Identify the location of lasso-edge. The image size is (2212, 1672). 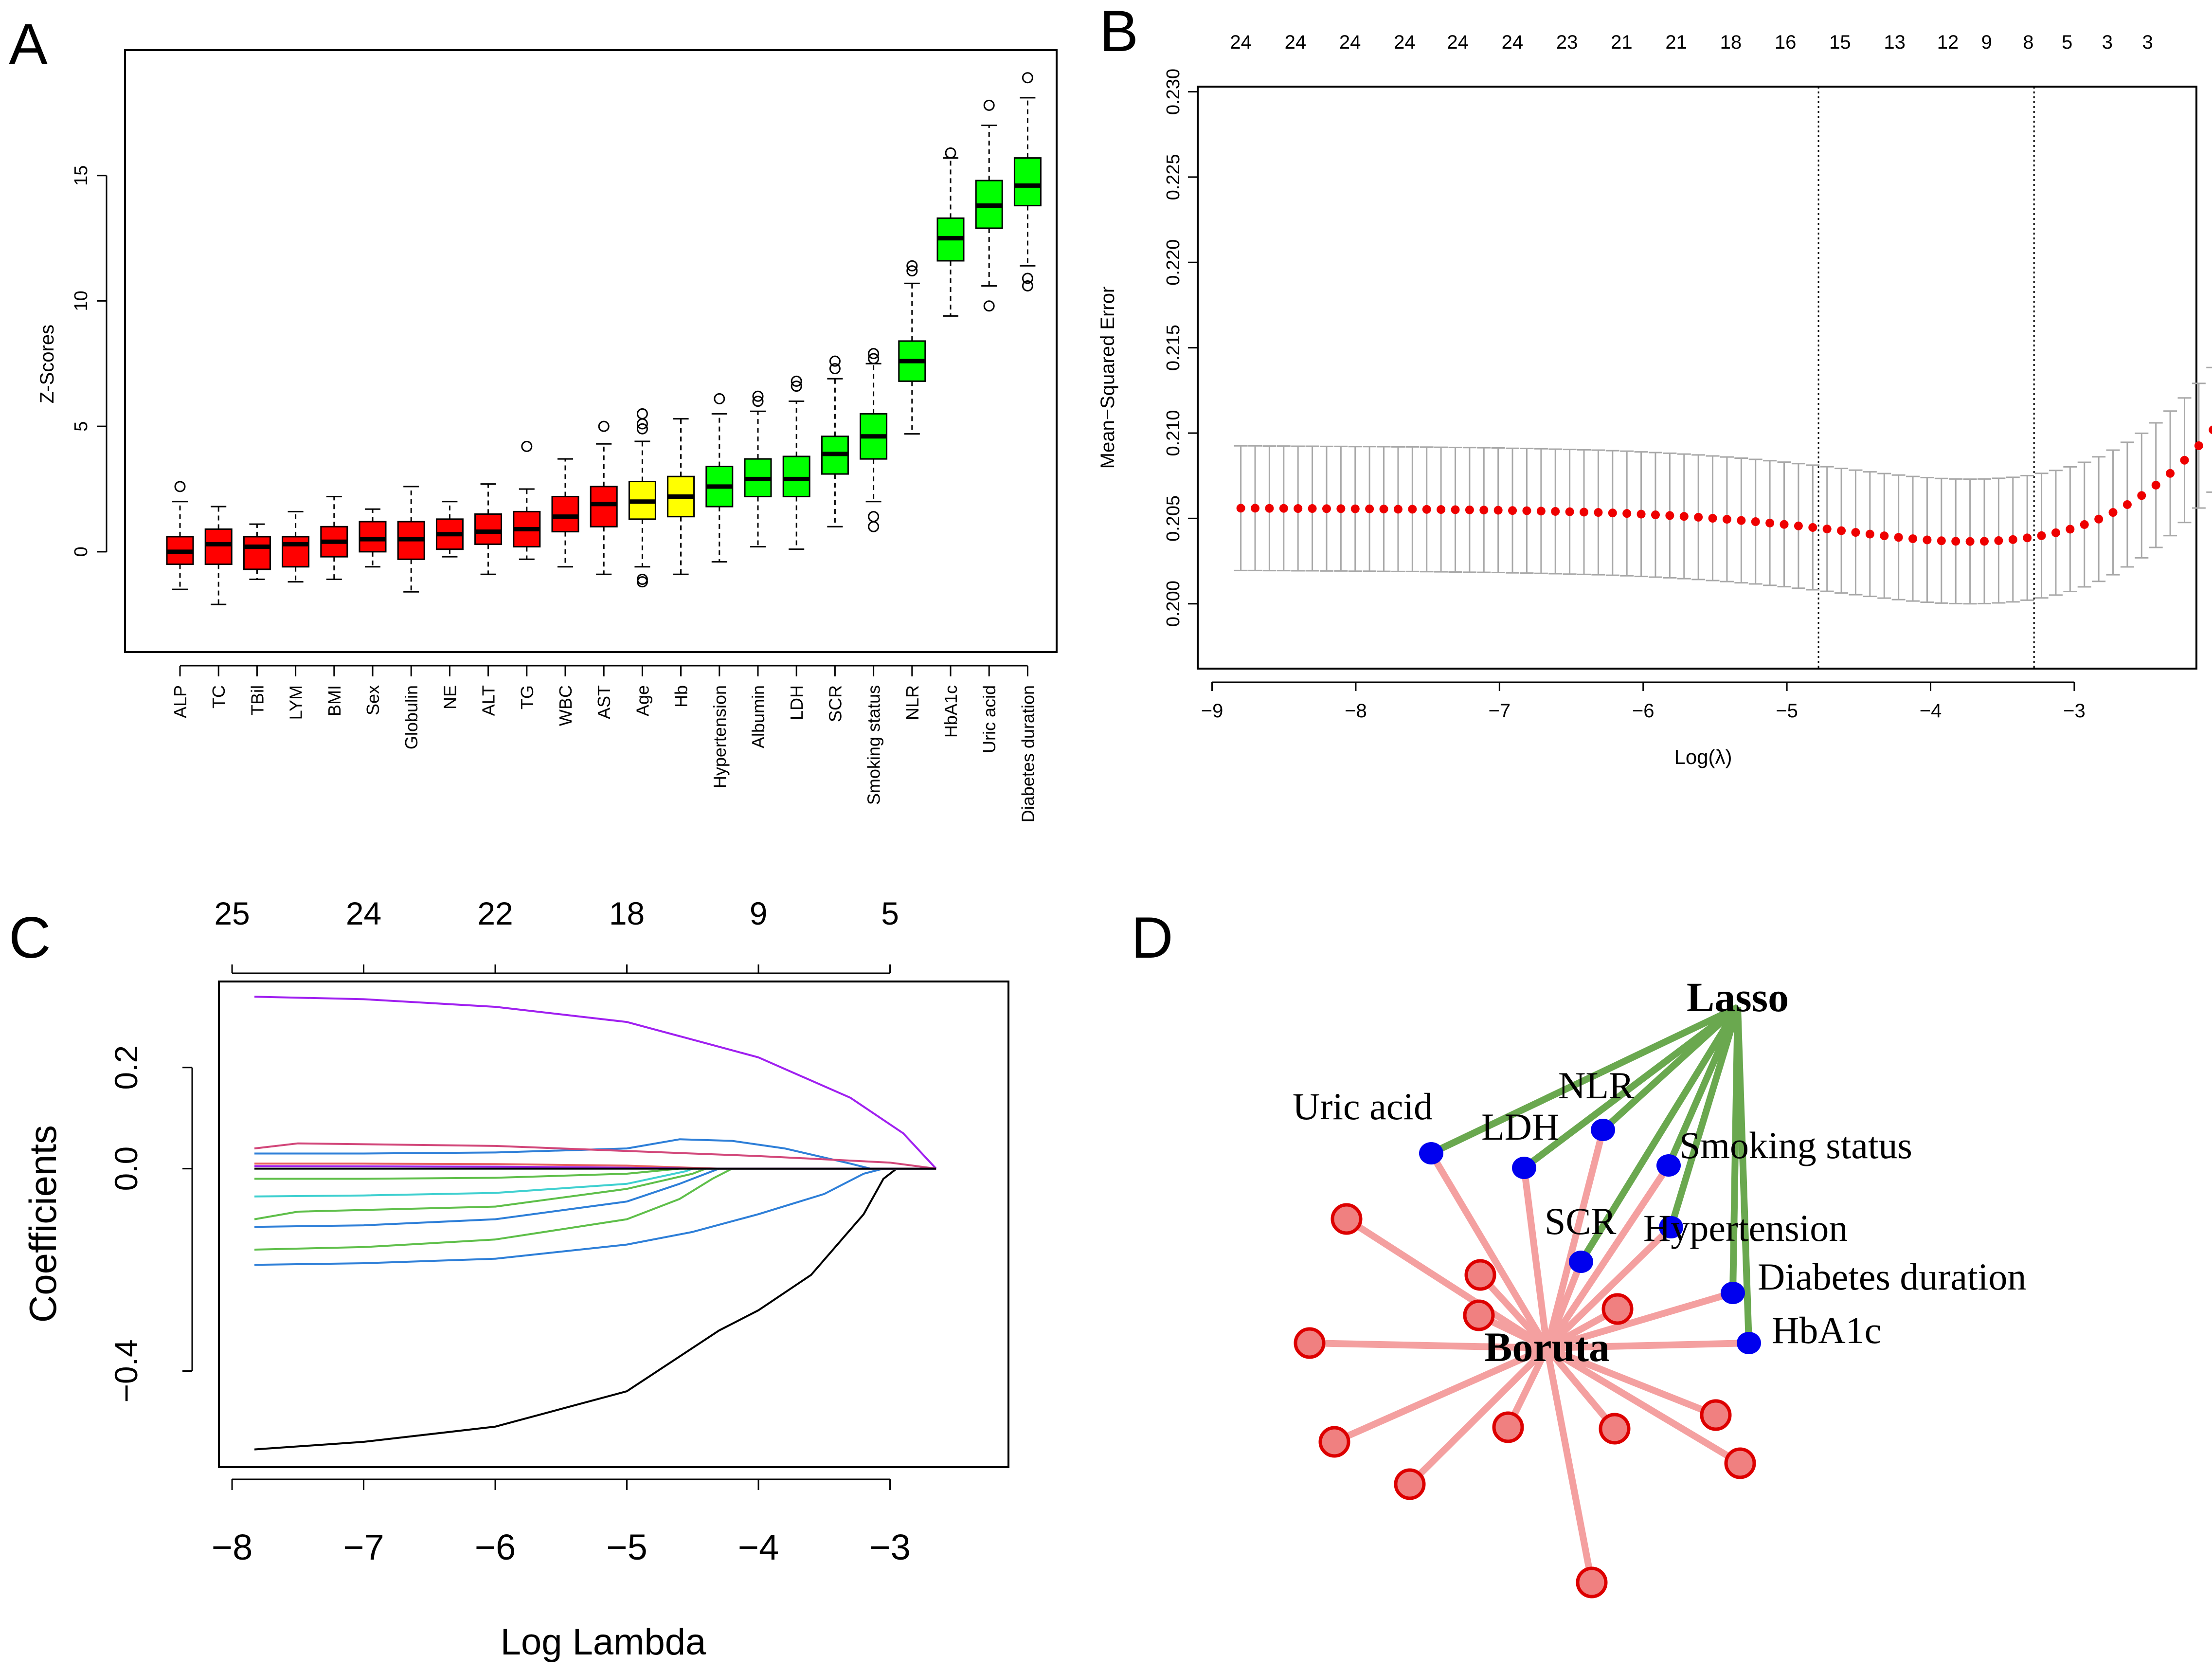
(1704, 1117).